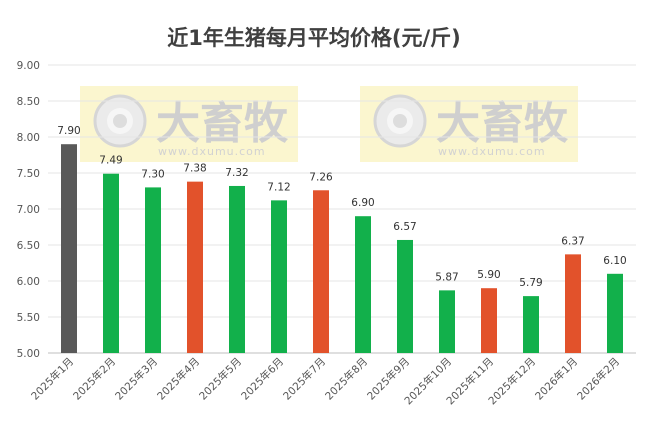 This screenshot has width=656, height=423. I want to click on x-tick-label: 2025年7月, so click(304, 379).